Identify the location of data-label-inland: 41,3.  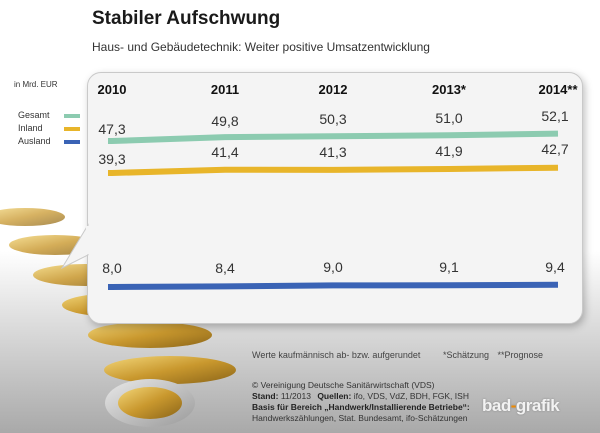
(332, 152).